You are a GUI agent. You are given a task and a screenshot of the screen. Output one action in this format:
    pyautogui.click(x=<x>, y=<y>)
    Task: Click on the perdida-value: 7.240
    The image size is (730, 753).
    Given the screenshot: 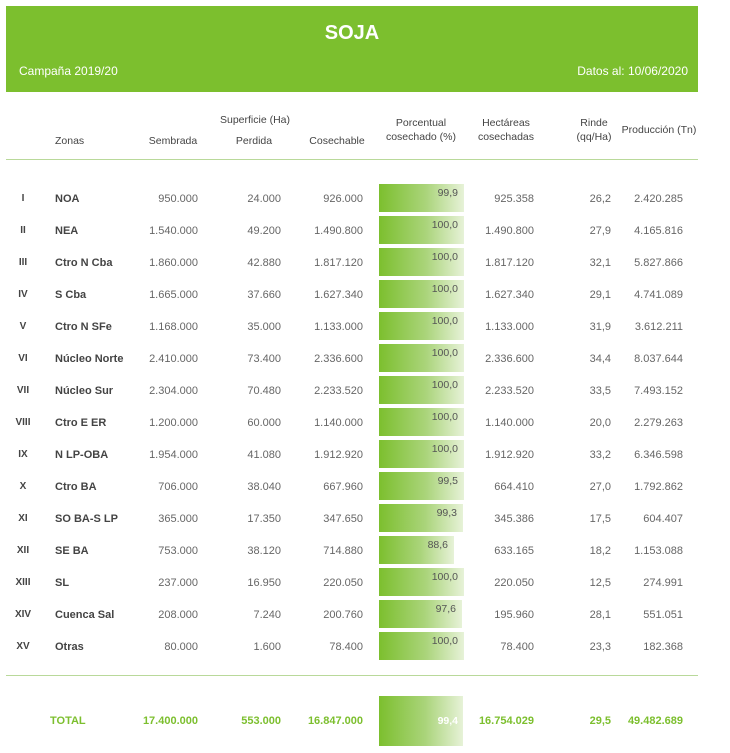 What is the action you would take?
    pyautogui.click(x=267, y=615)
    